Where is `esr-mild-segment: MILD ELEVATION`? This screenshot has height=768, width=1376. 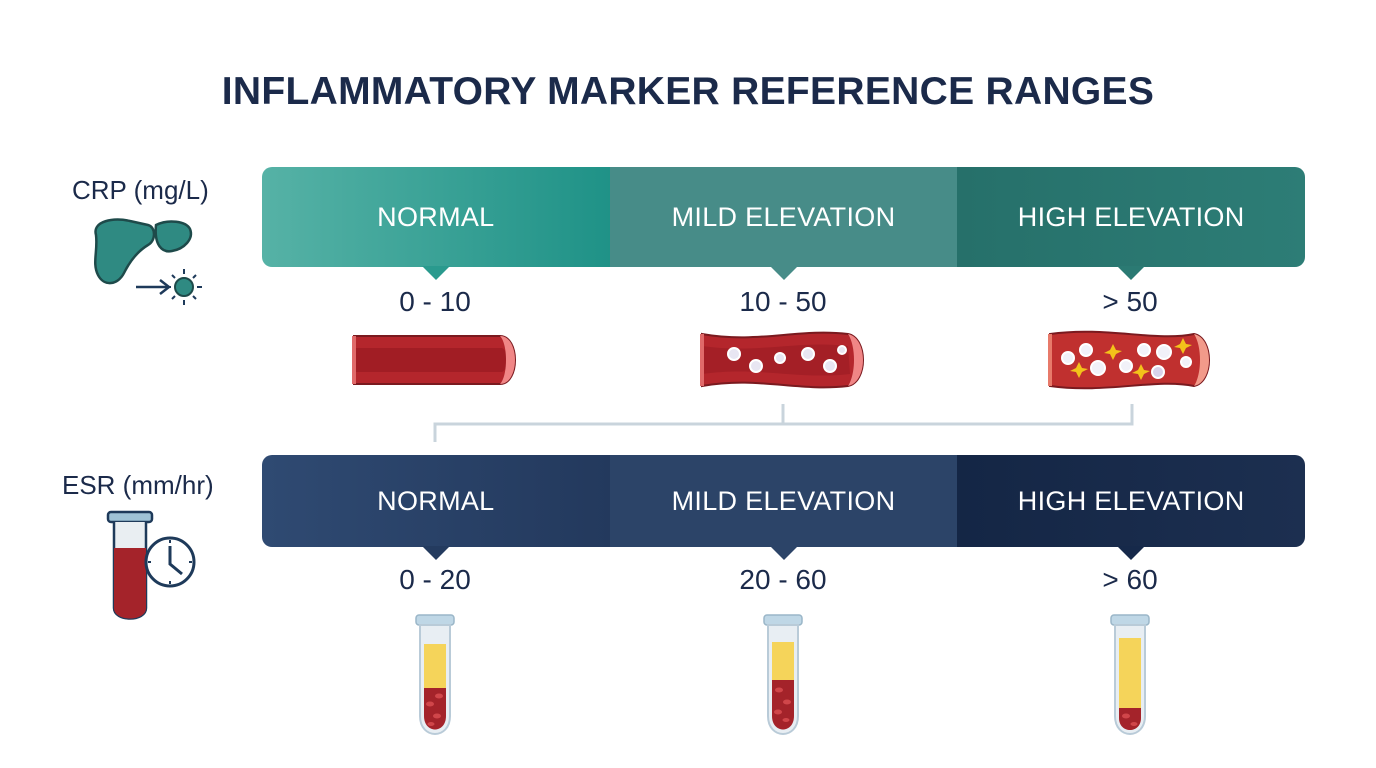
esr-mild-segment: MILD ELEVATION is located at coordinates (783, 507).